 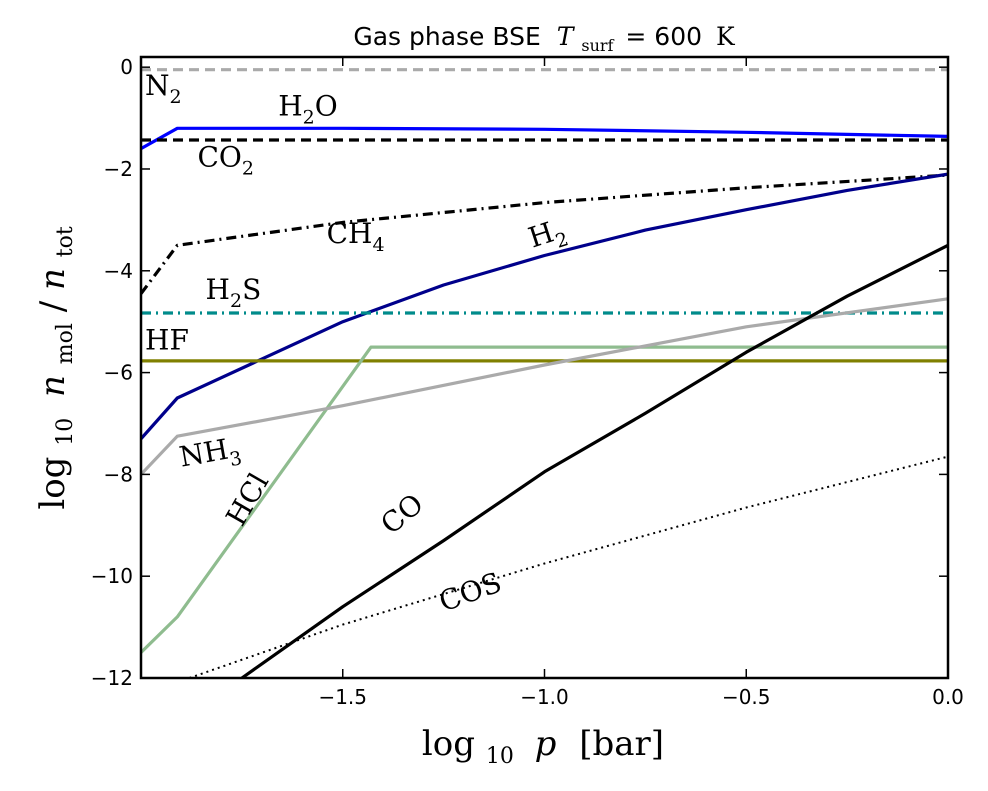 I want to click on y-axis-label-sub: 10, so click(x=65, y=432).